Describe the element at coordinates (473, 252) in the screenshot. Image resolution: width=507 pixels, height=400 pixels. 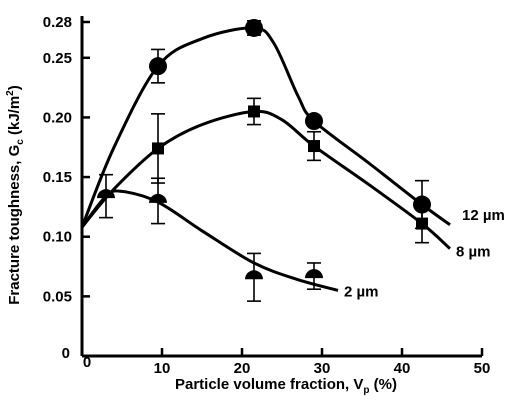
I see `series-label: 8 µm` at that location.